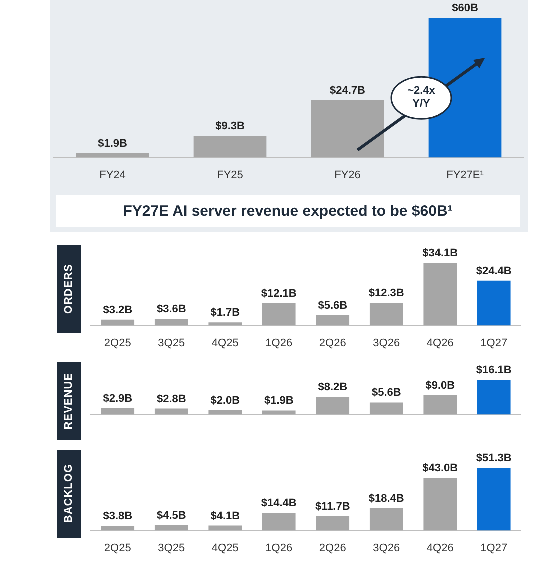 This screenshot has width=547, height=561. I want to click on data-label: $8.2B, so click(333, 388).